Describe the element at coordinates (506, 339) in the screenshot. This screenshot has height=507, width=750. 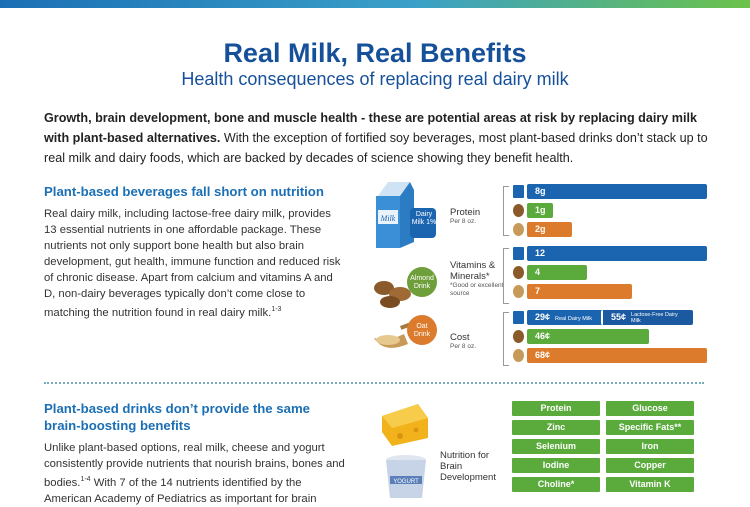
I see `cost-bracket` at that location.